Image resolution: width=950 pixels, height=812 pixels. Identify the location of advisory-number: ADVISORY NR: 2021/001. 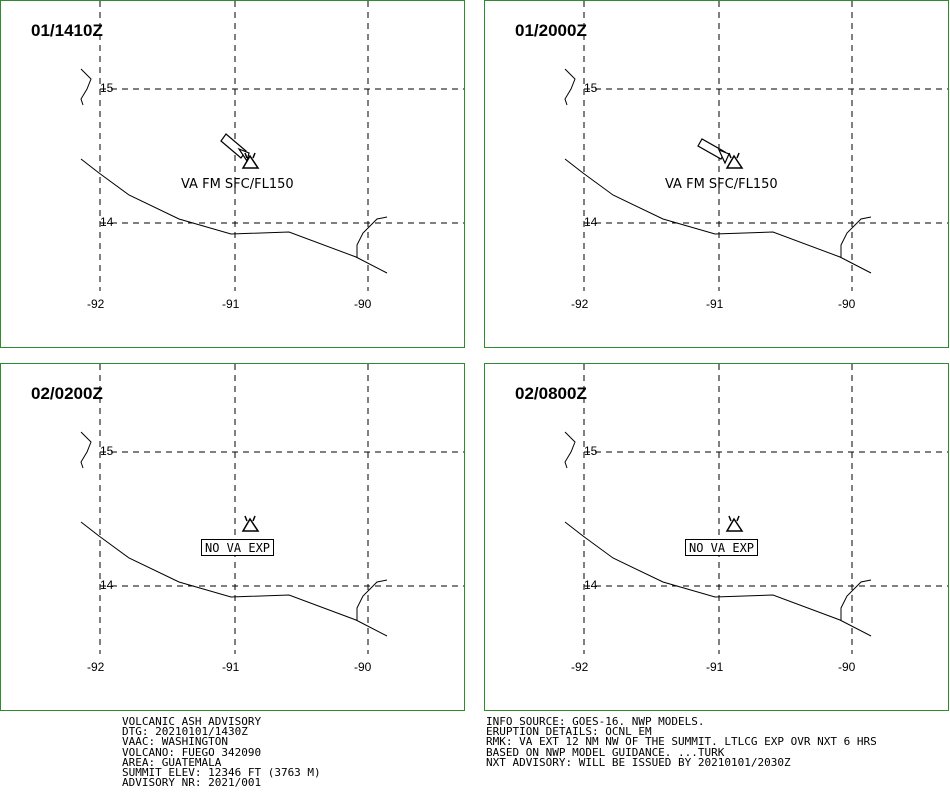
(192, 783).